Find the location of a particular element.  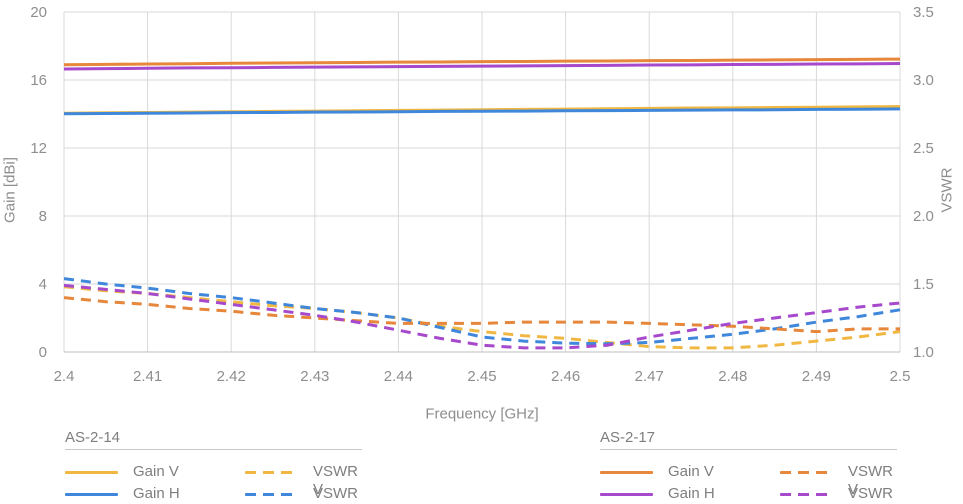

y-right-tick-label: 3.0 is located at coordinates (923, 80).